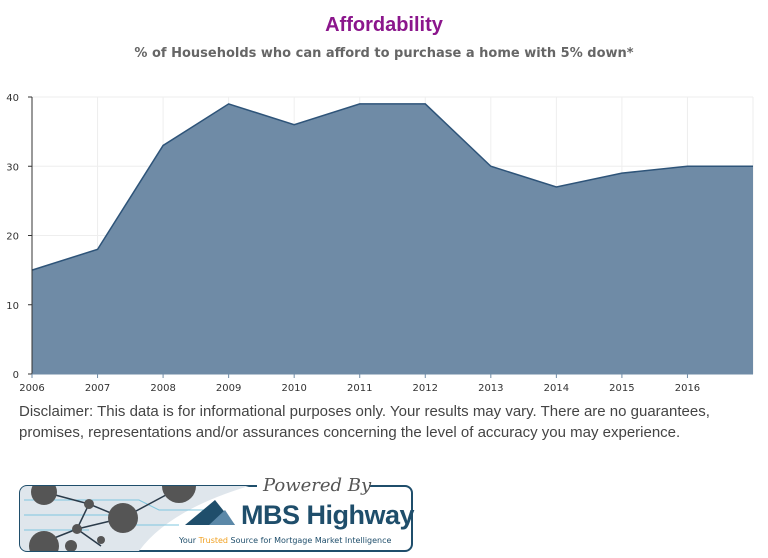  Describe the element at coordinates (687, 388) in the screenshot. I see `x-tick-label: 2016` at that location.